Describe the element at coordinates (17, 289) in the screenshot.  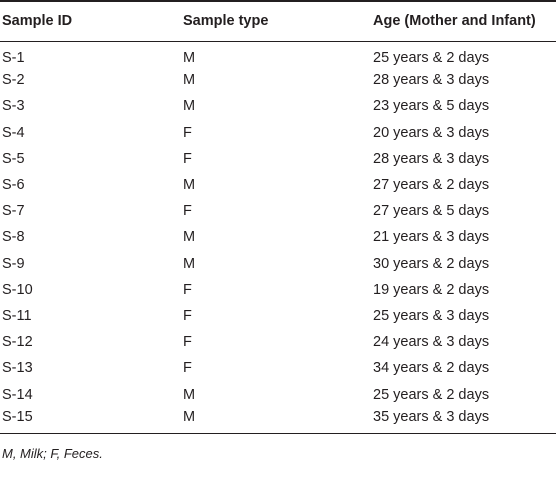
I see `cell-sample-id: S-10` at that location.